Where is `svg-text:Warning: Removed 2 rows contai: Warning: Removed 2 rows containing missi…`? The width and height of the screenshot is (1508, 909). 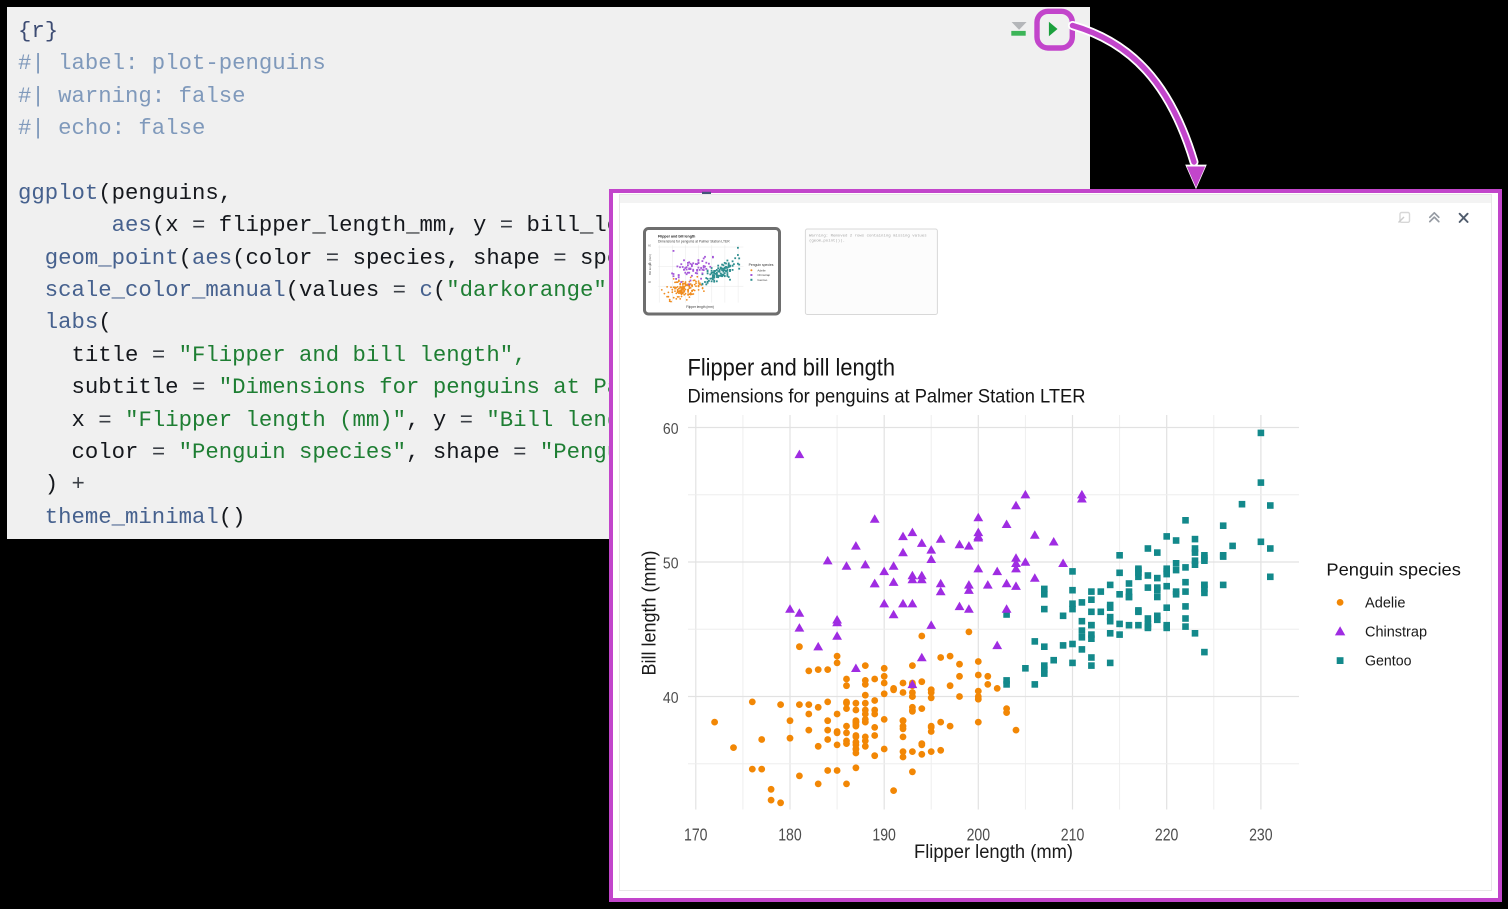
svg-text:Warning: Removed 2 rows contai: Warning: Removed 2 rows containing missi… is located at coordinates (868, 235).